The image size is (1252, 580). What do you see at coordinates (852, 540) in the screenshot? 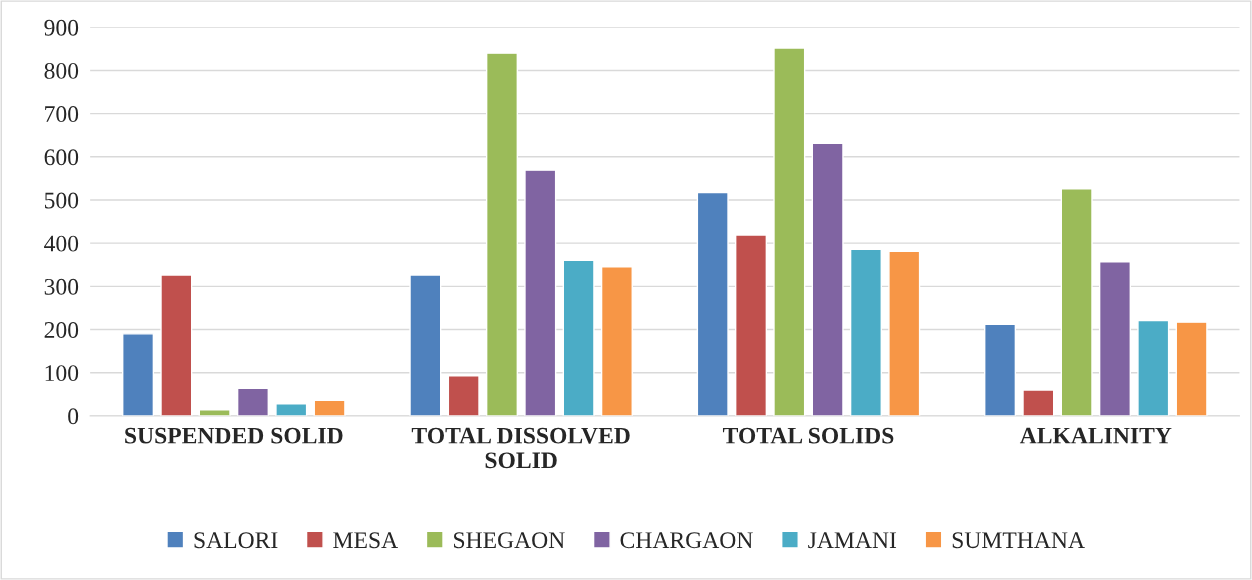
I see `legend-label: JAMANI` at bounding box center [852, 540].